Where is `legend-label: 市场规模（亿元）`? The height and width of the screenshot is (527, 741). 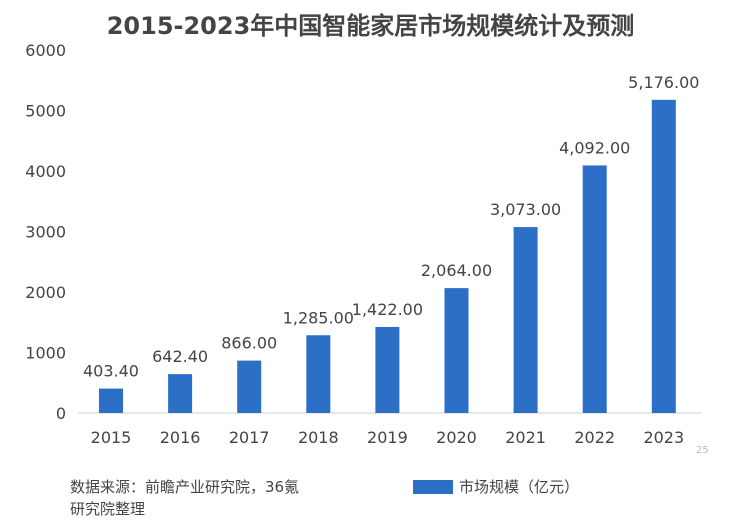 legend-label: 市场规模（亿元） is located at coordinates (519, 487).